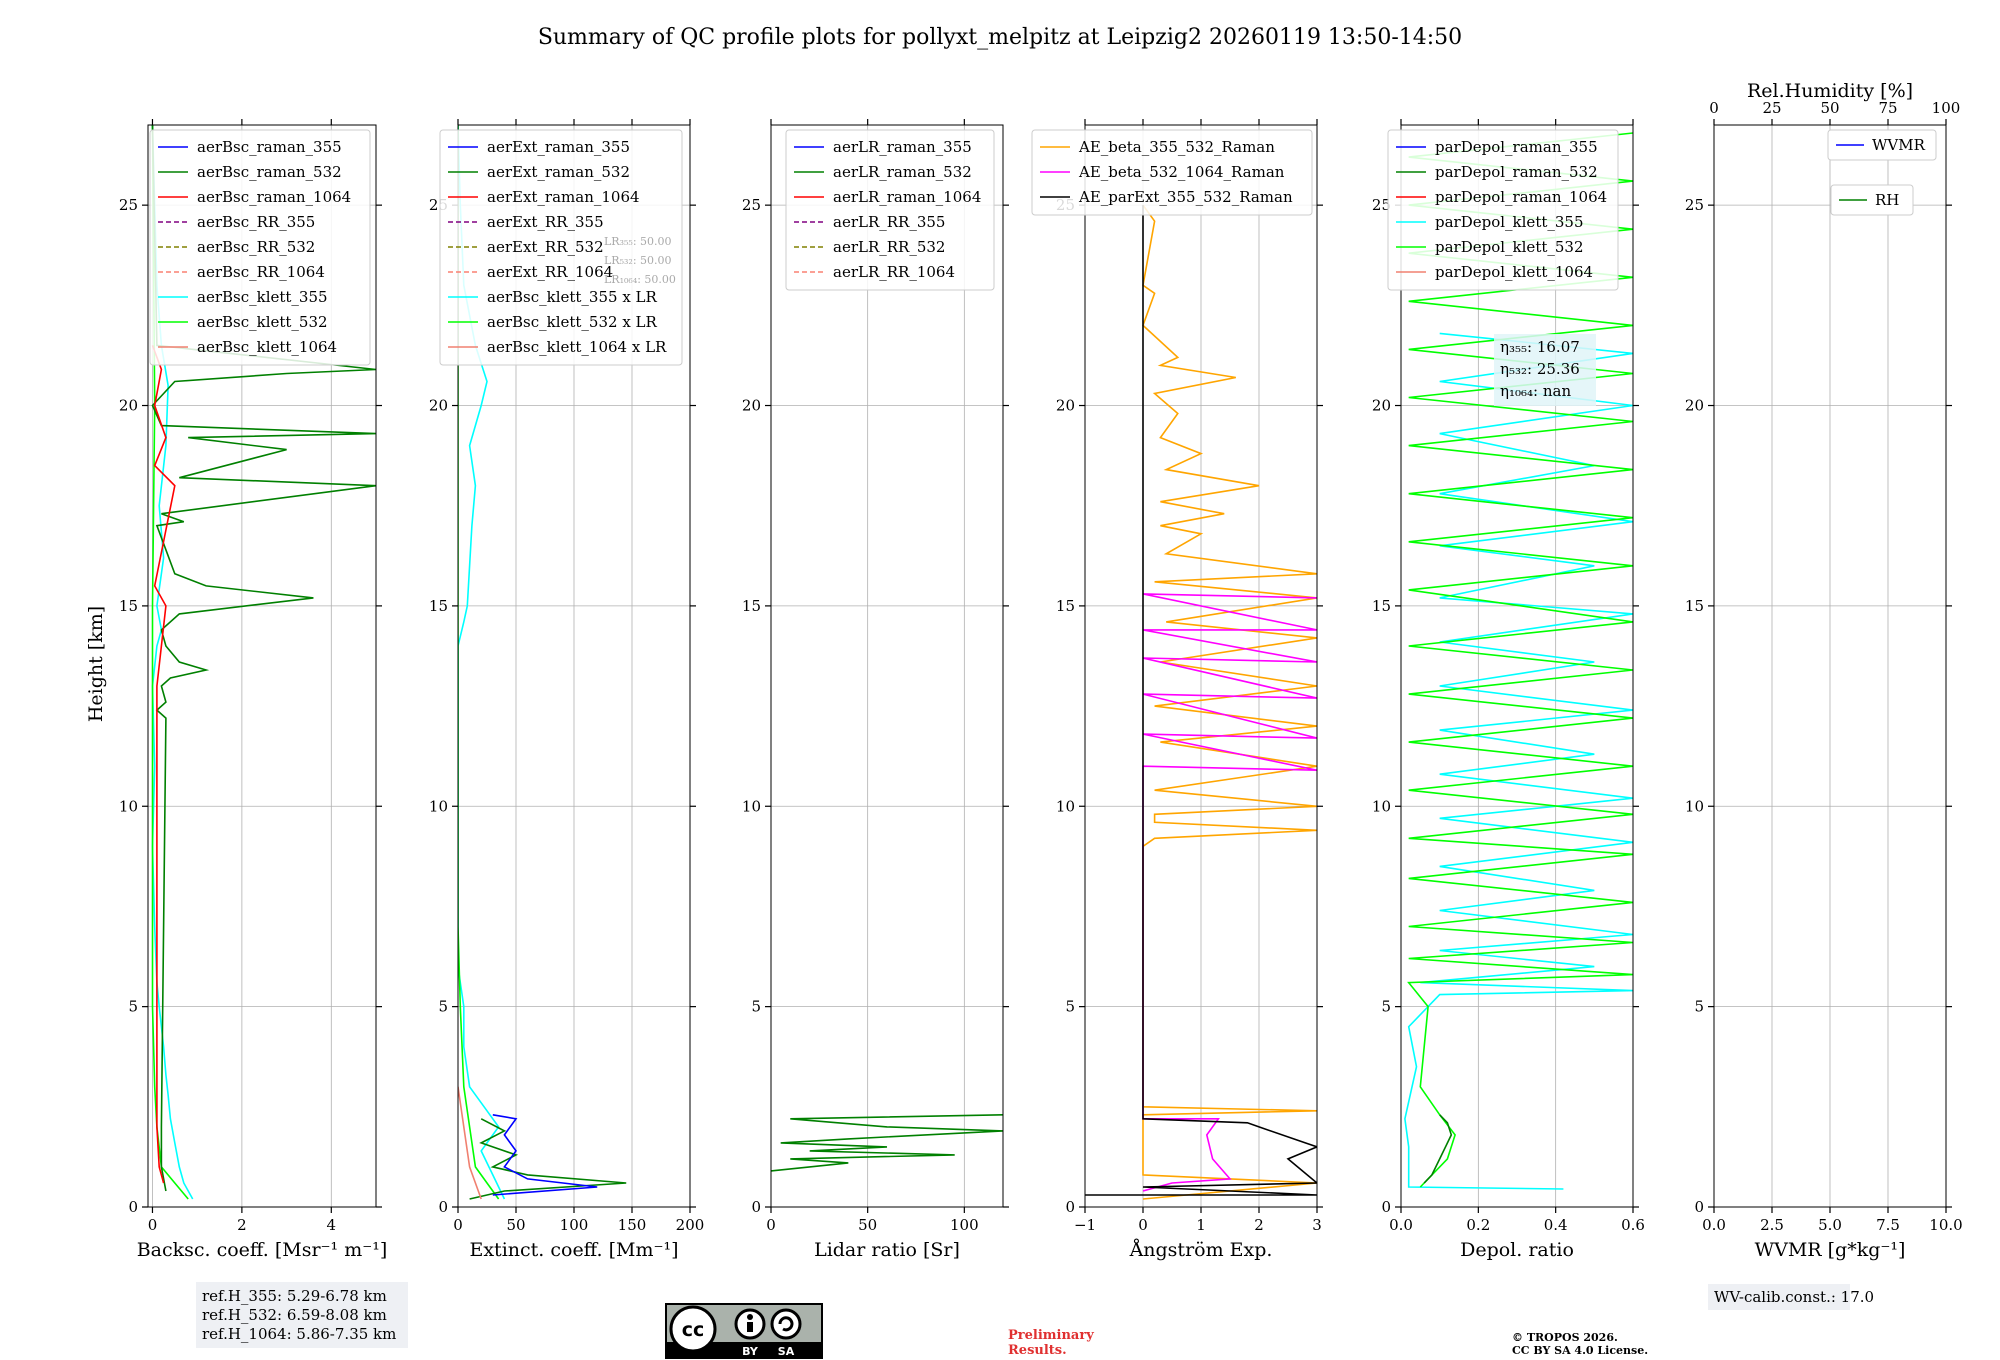 The image size is (2000, 1360). I want to click on top-xtick-label-wv-4: 100, so click(1946, 108).